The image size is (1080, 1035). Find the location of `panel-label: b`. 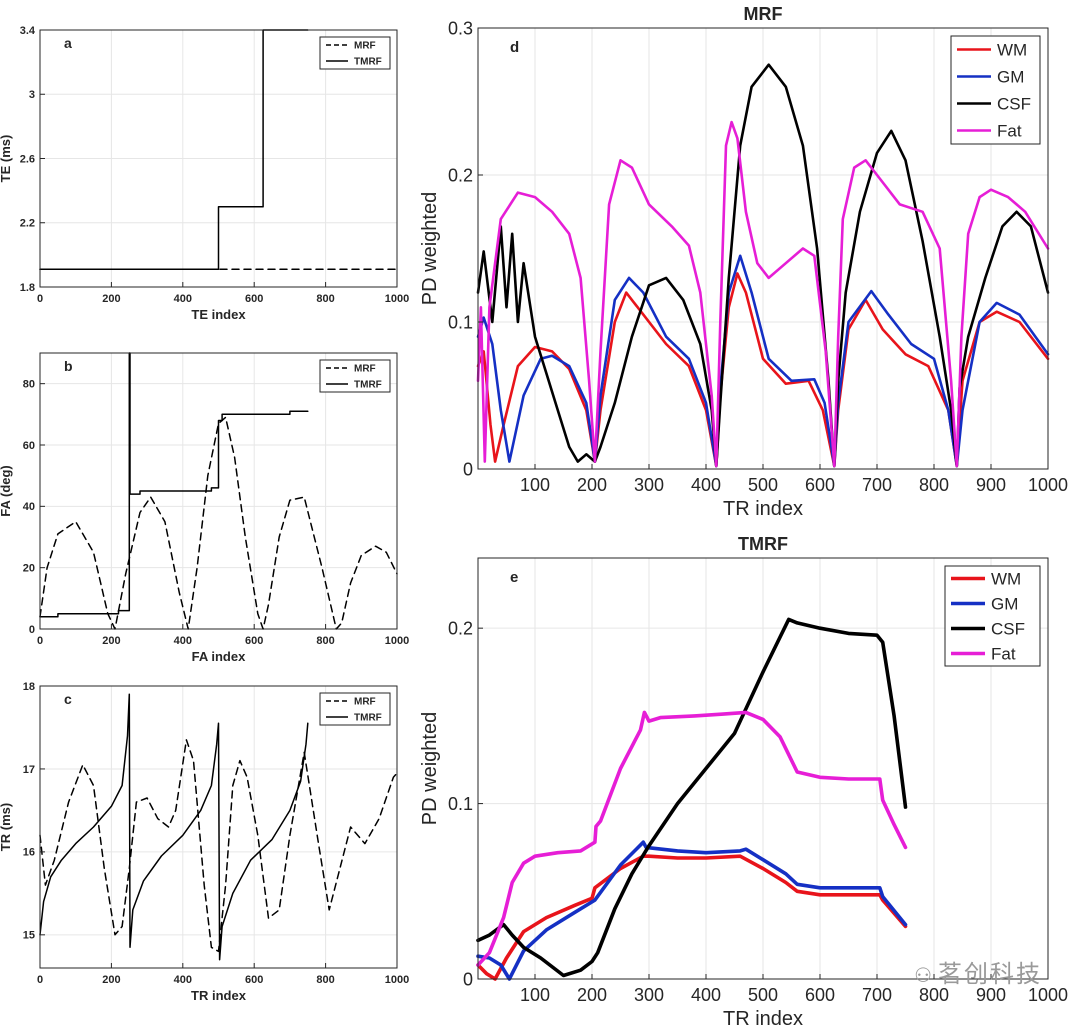

panel-label: b is located at coordinates (68, 366).